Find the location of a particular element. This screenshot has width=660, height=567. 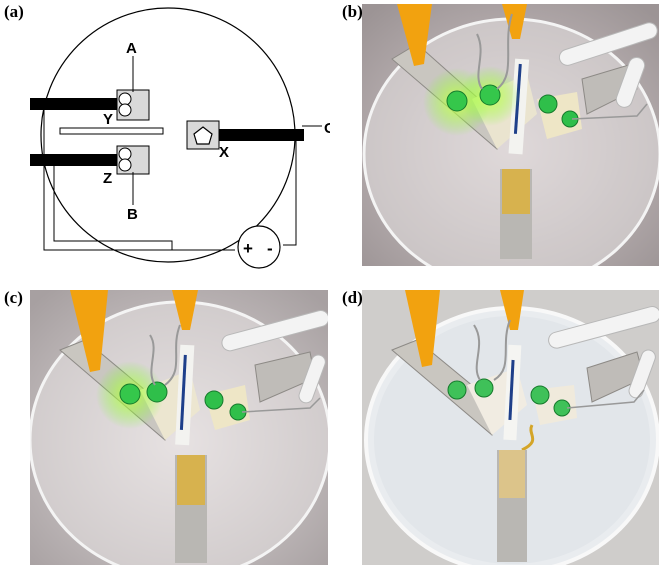

label-z: Z is located at coordinates (107, 178).